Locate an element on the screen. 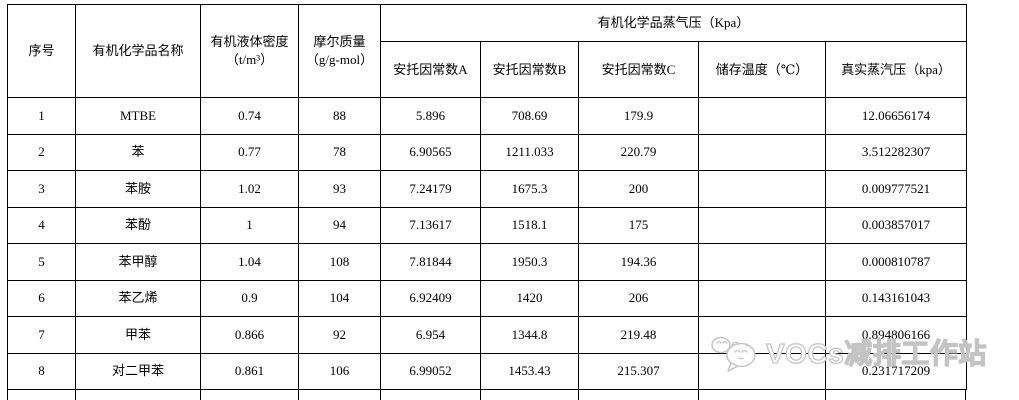 The width and height of the screenshot is (1019, 400). header-vapor-pressure-group: 有机化学品蒸气压（Kpa） is located at coordinates (673, 23).